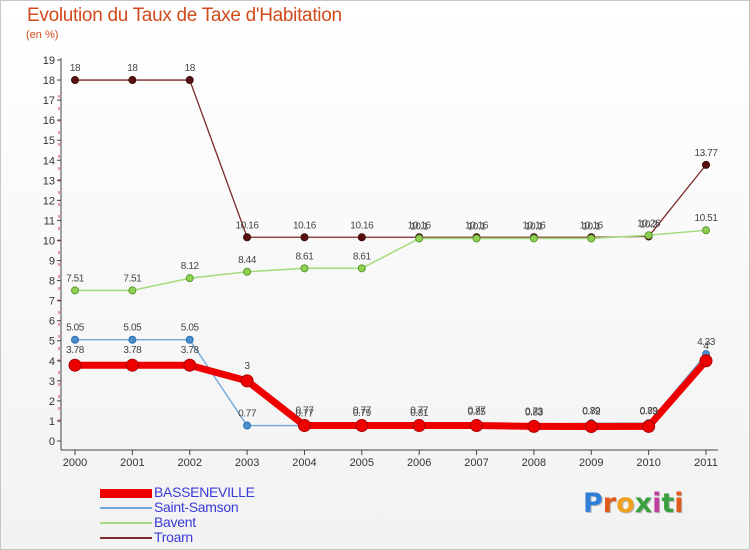  I want to click on data-label-bavent: 10.26, so click(649, 223).